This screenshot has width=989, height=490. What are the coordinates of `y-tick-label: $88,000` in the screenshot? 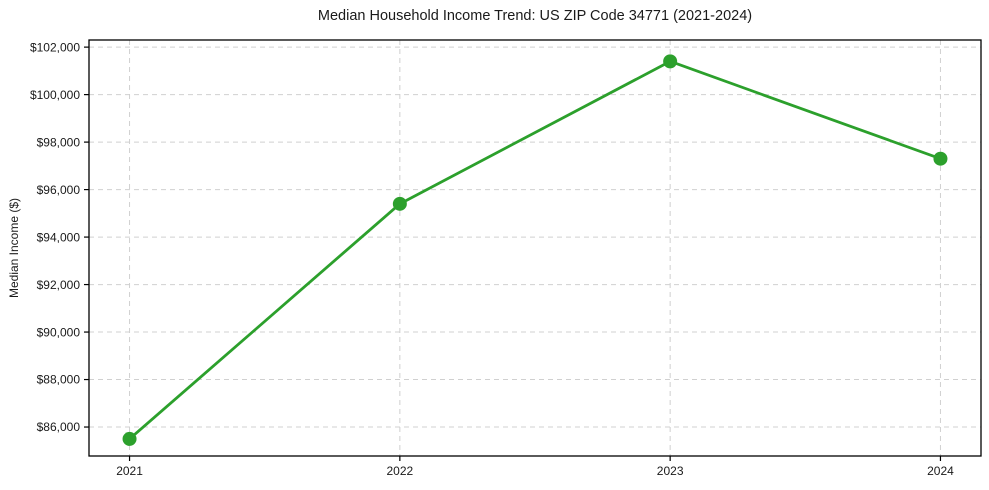 It's located at (59, 380).